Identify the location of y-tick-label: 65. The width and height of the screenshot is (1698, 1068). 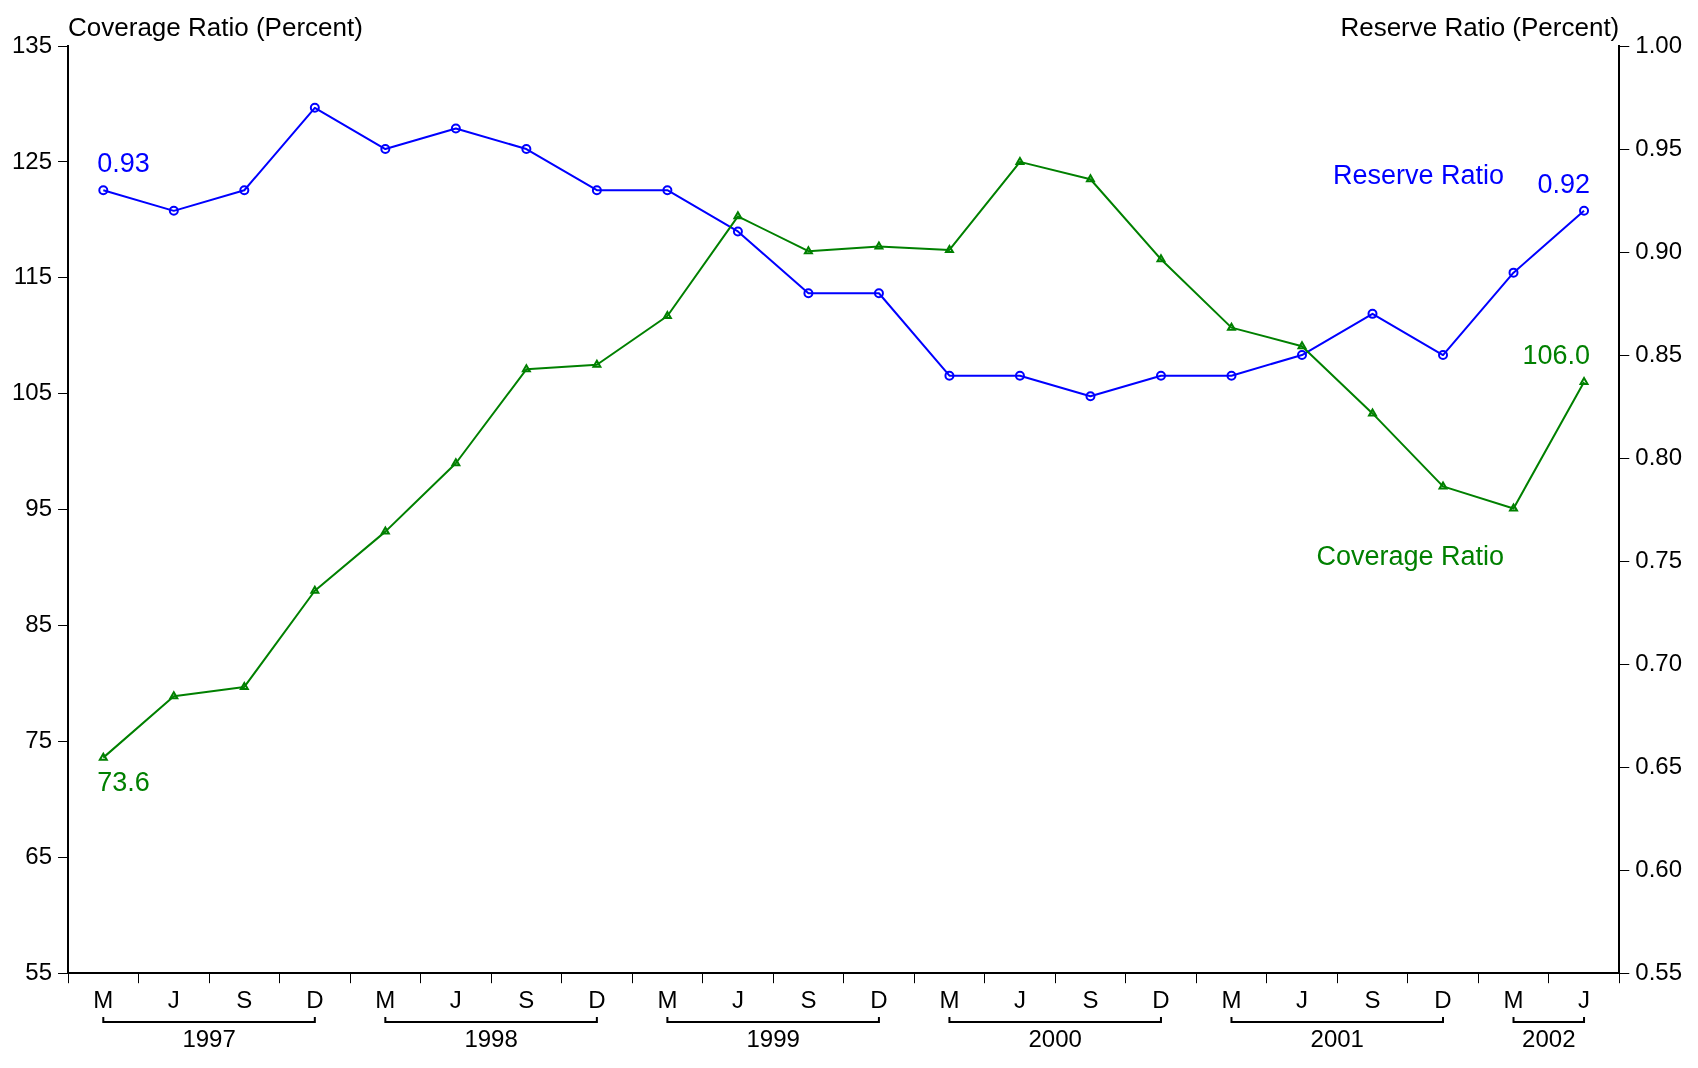
(39, 855).